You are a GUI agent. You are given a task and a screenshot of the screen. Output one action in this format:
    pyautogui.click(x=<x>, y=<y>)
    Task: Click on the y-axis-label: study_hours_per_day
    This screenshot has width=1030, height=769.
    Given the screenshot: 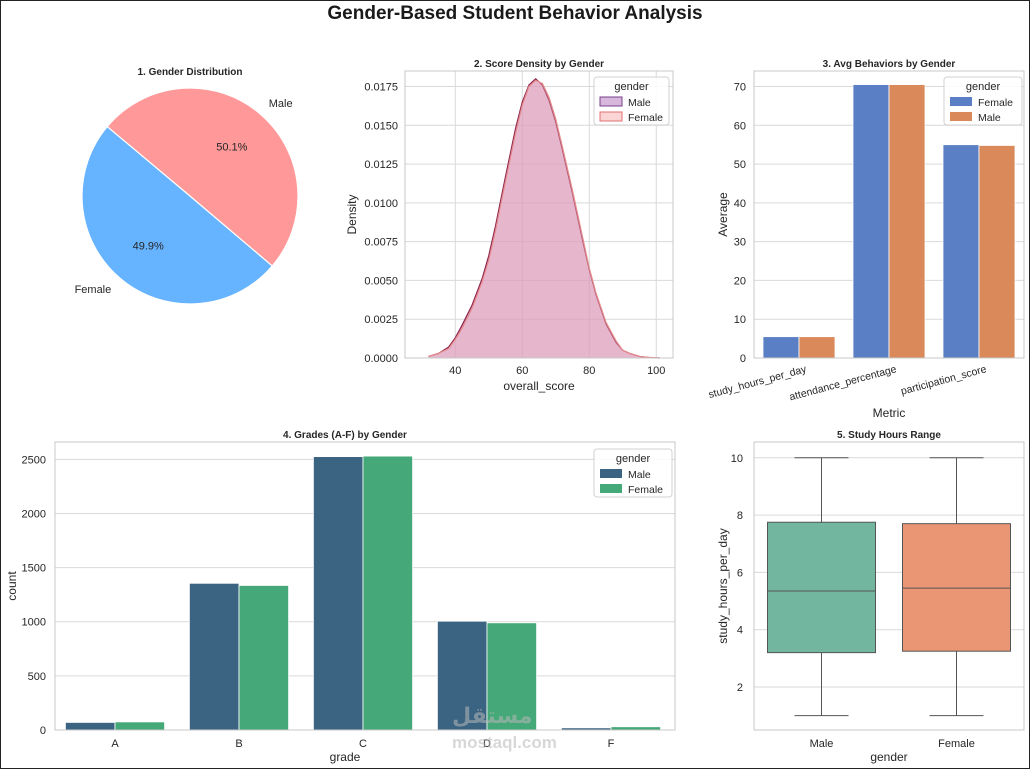 What is the action you would take?
    pyautogui.click(x=723, y=585)
    